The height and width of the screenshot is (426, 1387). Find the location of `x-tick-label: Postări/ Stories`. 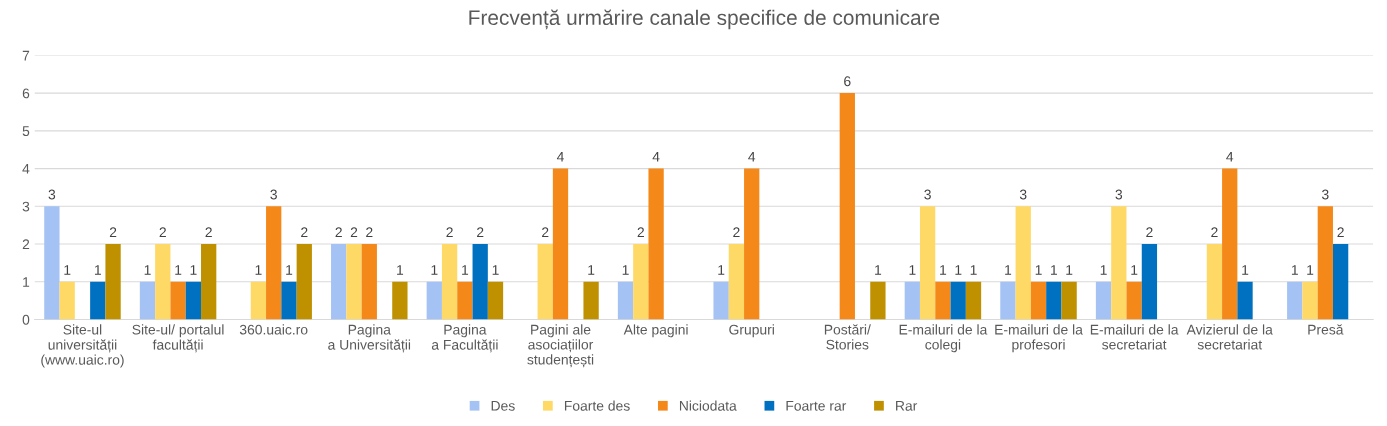

x-tick-label: Postări/ Stories is located at coordinates (847, 337).